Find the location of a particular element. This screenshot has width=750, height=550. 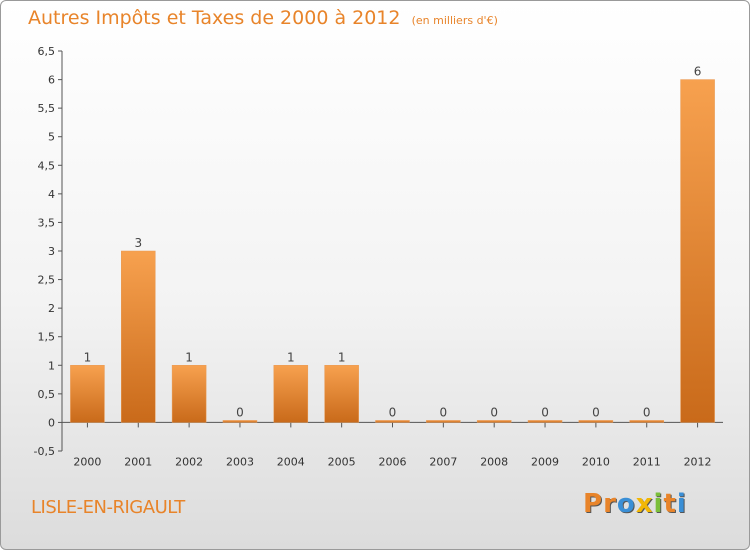

town-name: LISLE-EN-RIGAULT is located at coordinates (108, 507).